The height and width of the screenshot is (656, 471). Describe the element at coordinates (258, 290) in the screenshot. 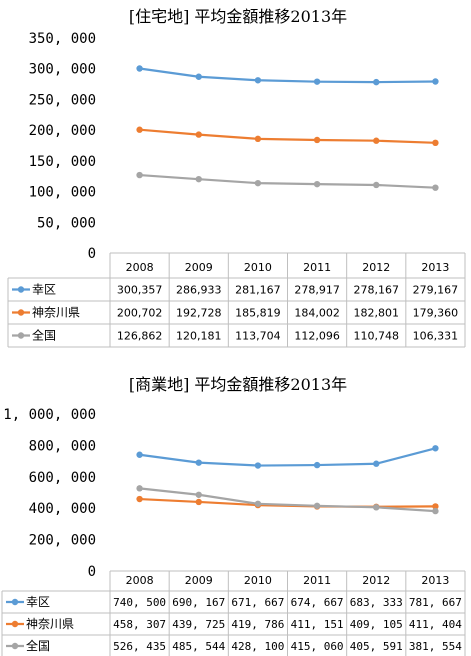

I see `table-cell: 281,167` at that location.